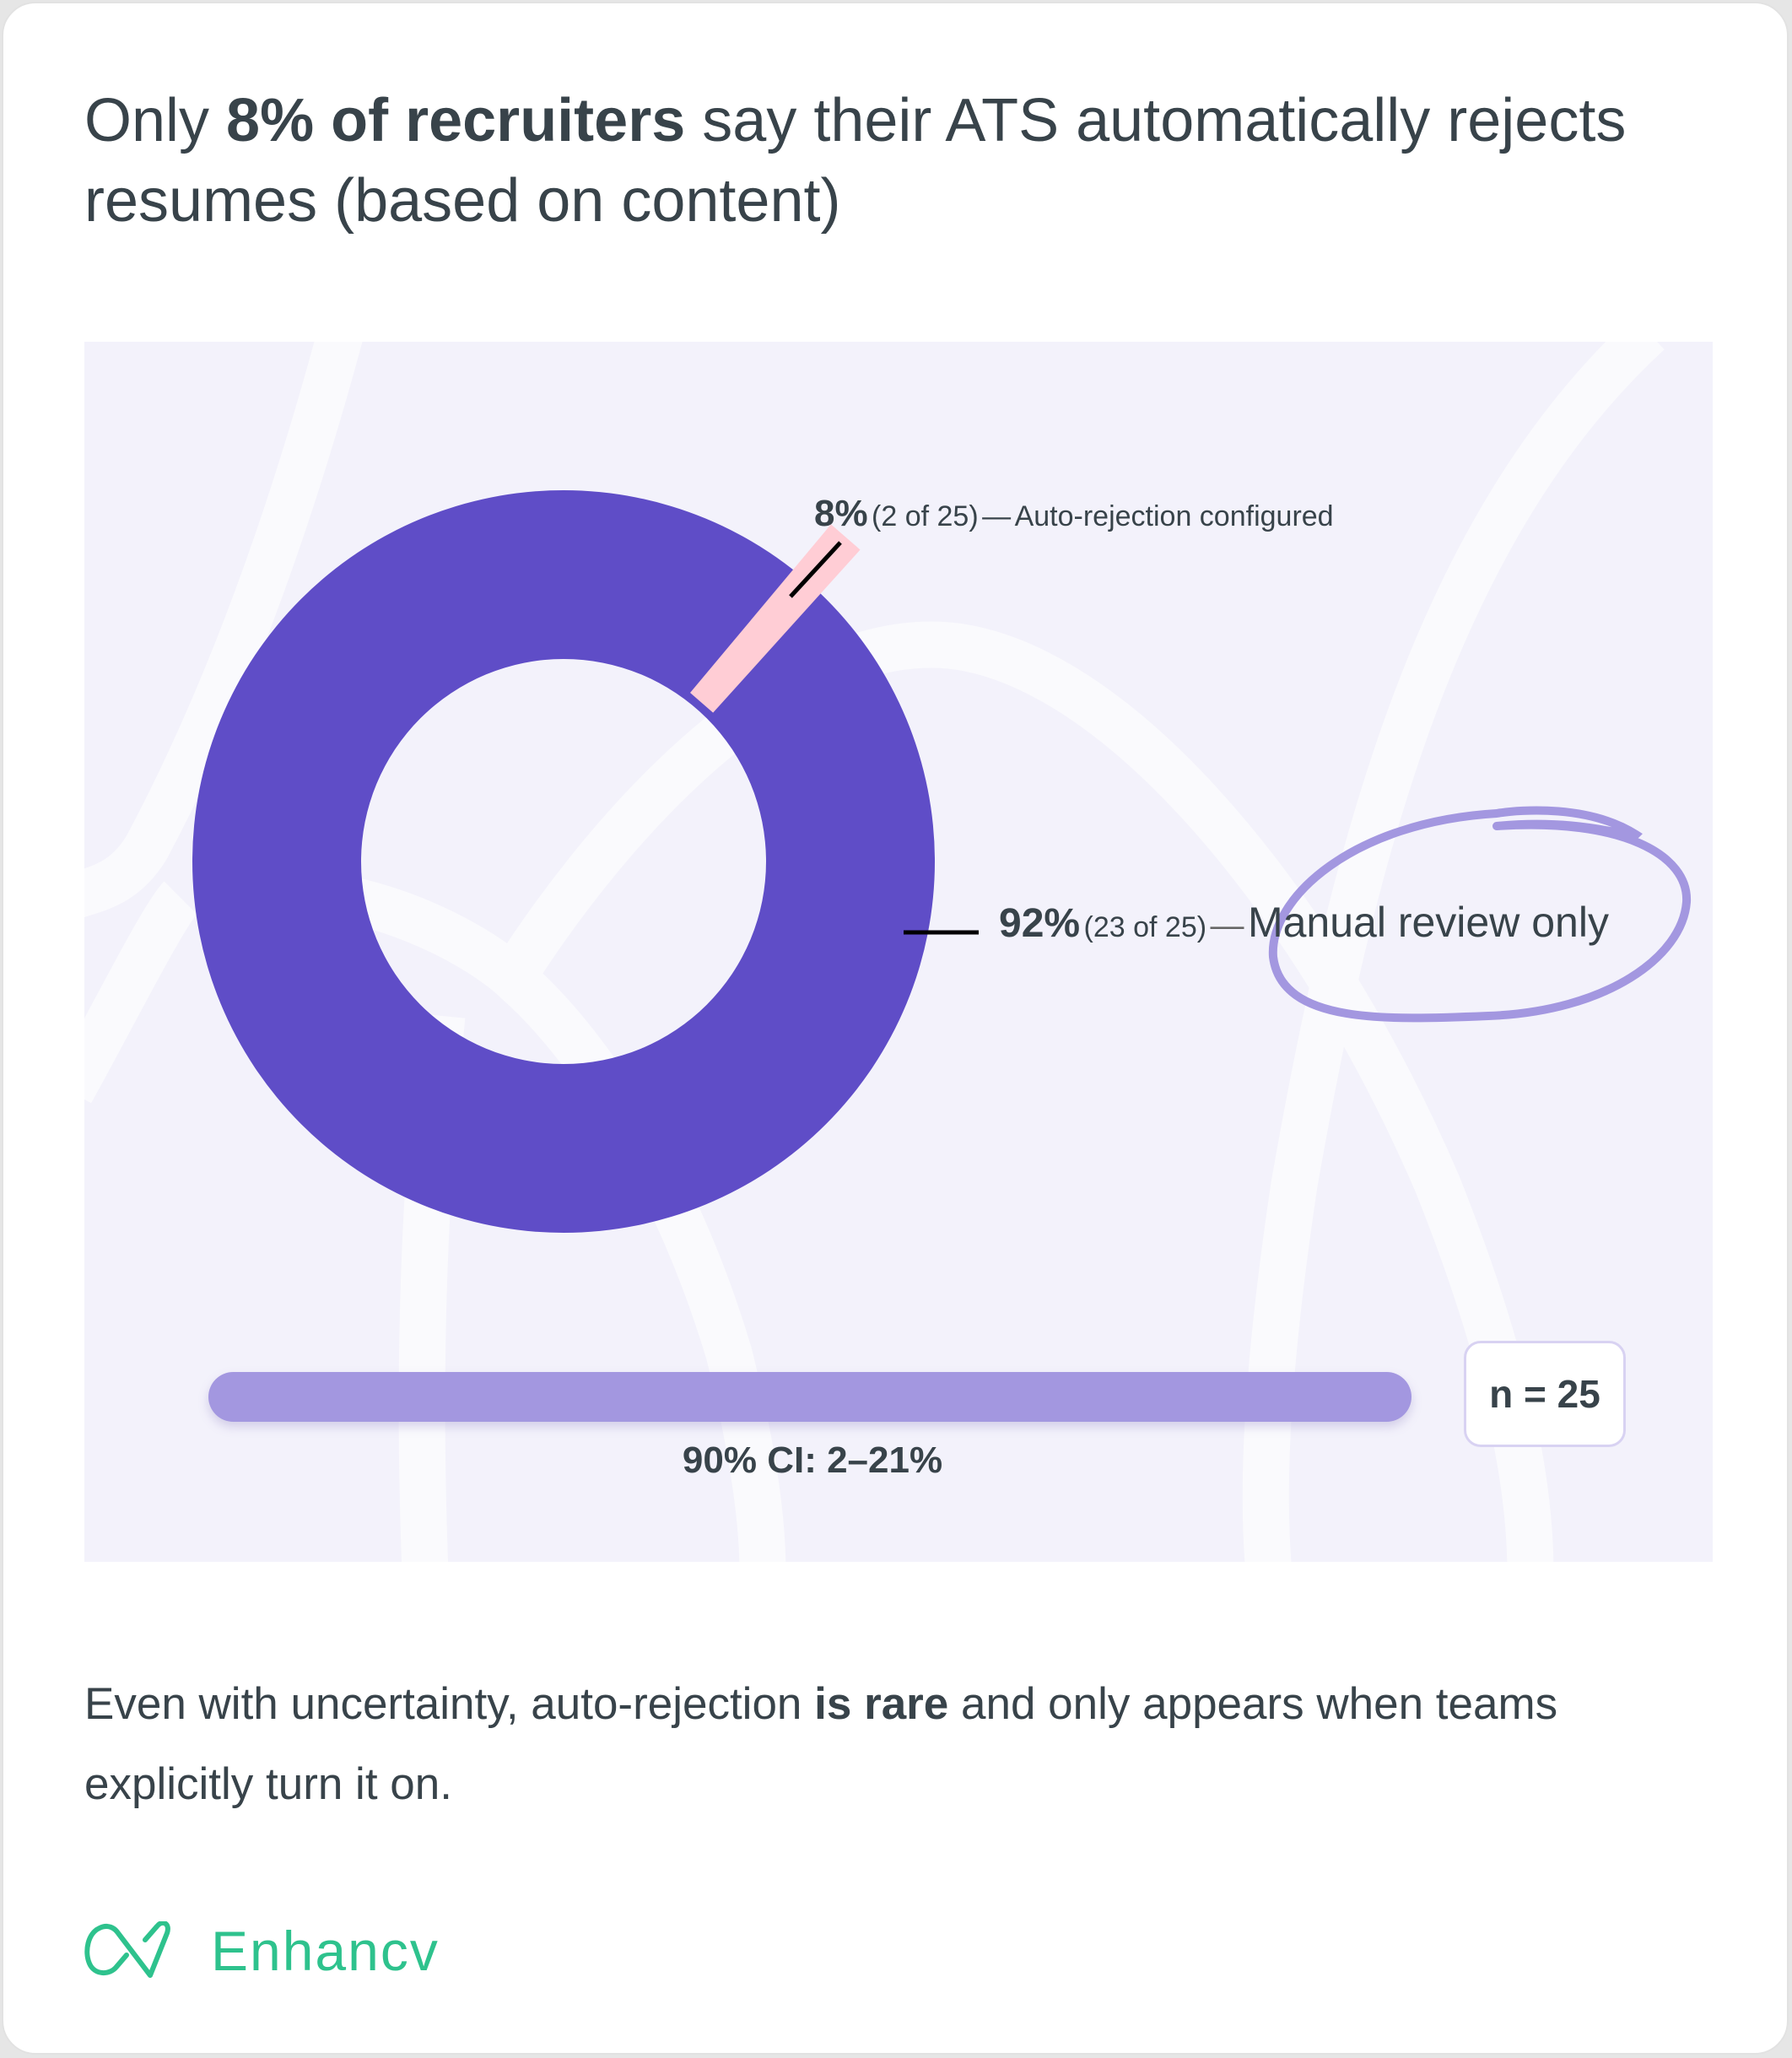 The image size is (1792, 2058). I want to click on slice-auto-rejection, so click(776, 618).